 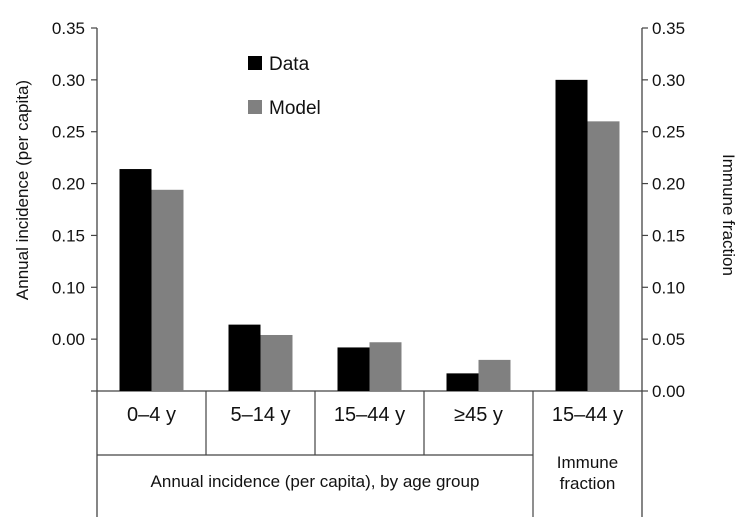 I want to click on right-axis-title: Immune fraction, so click(x=728, y=215).